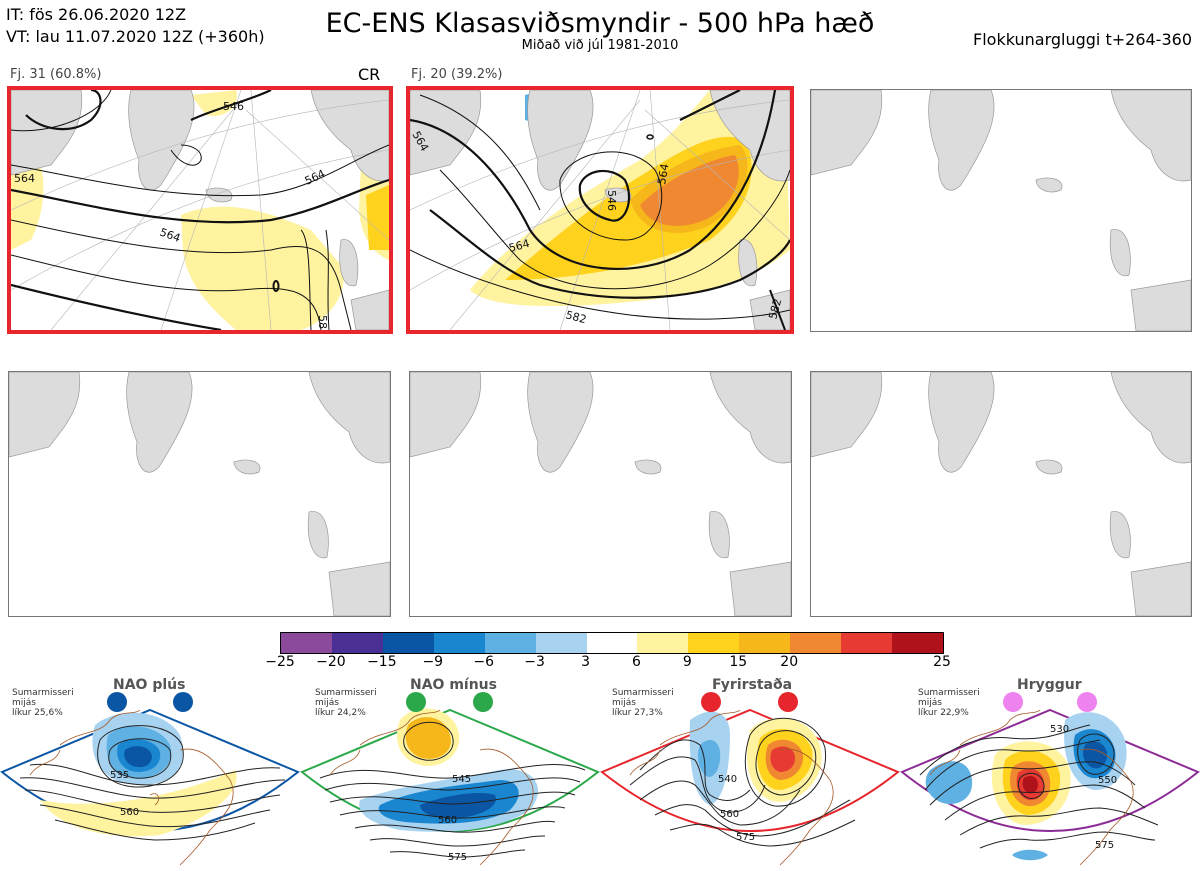 The height and width of the screenshot is (871, 1200). Describe the element at coordinates (331, 662) in the screenshot. I see `colorbar-tick-label: −20` at that location.